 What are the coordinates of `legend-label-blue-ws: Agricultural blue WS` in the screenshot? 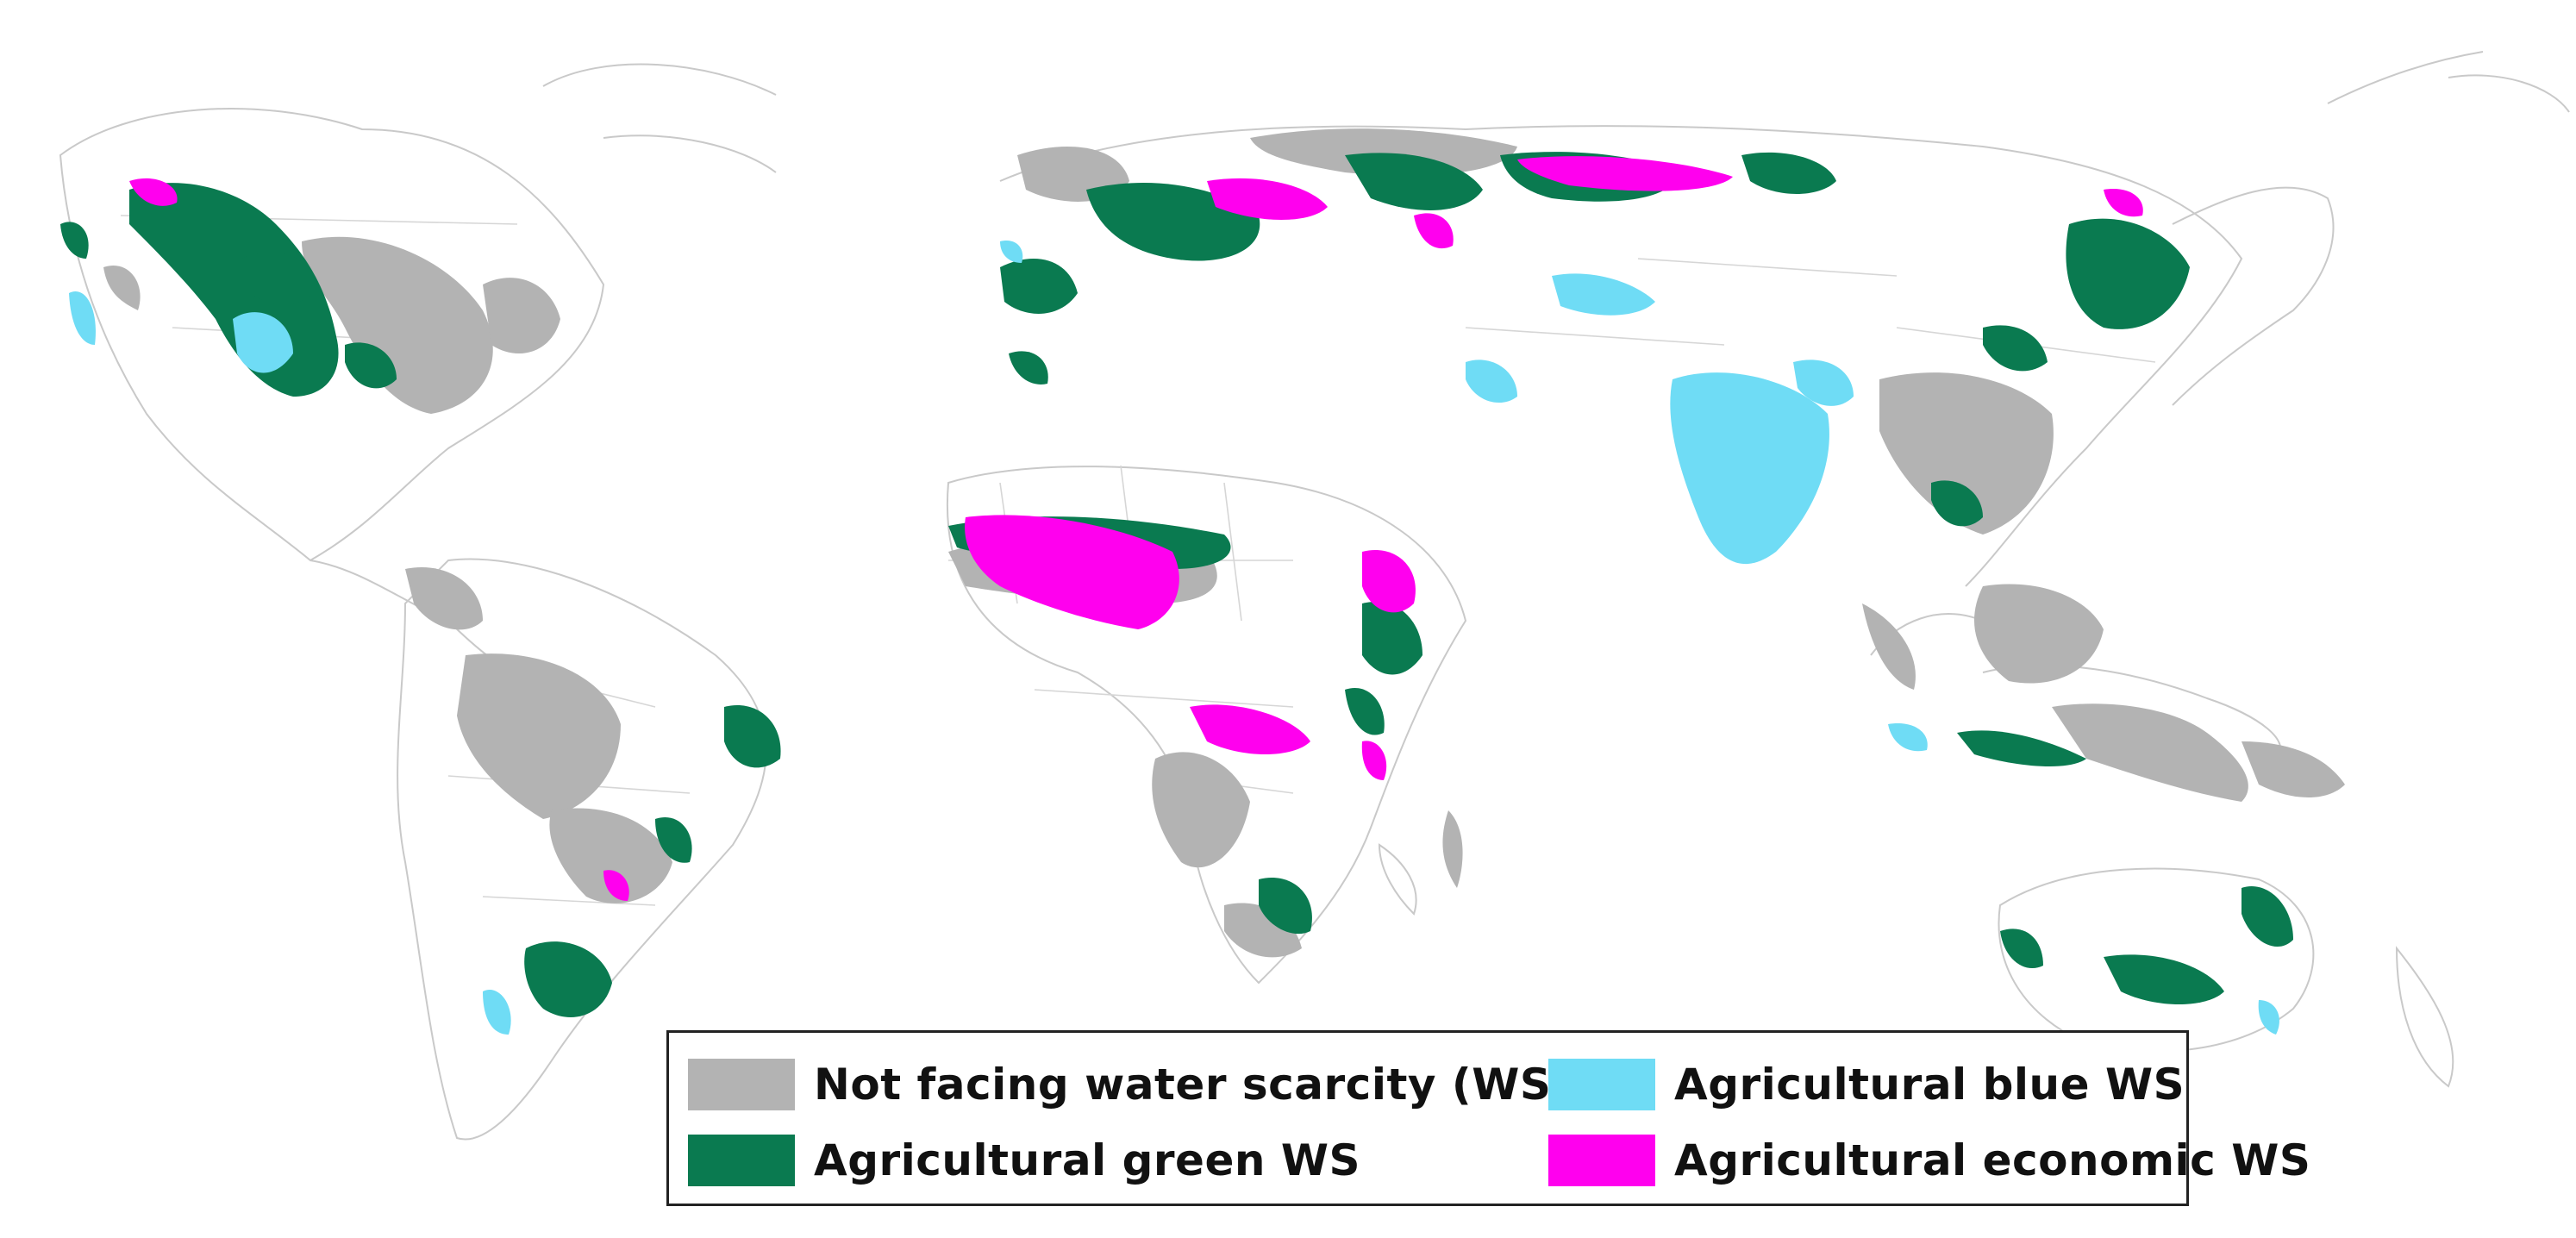 It's located at (1929, 1085).